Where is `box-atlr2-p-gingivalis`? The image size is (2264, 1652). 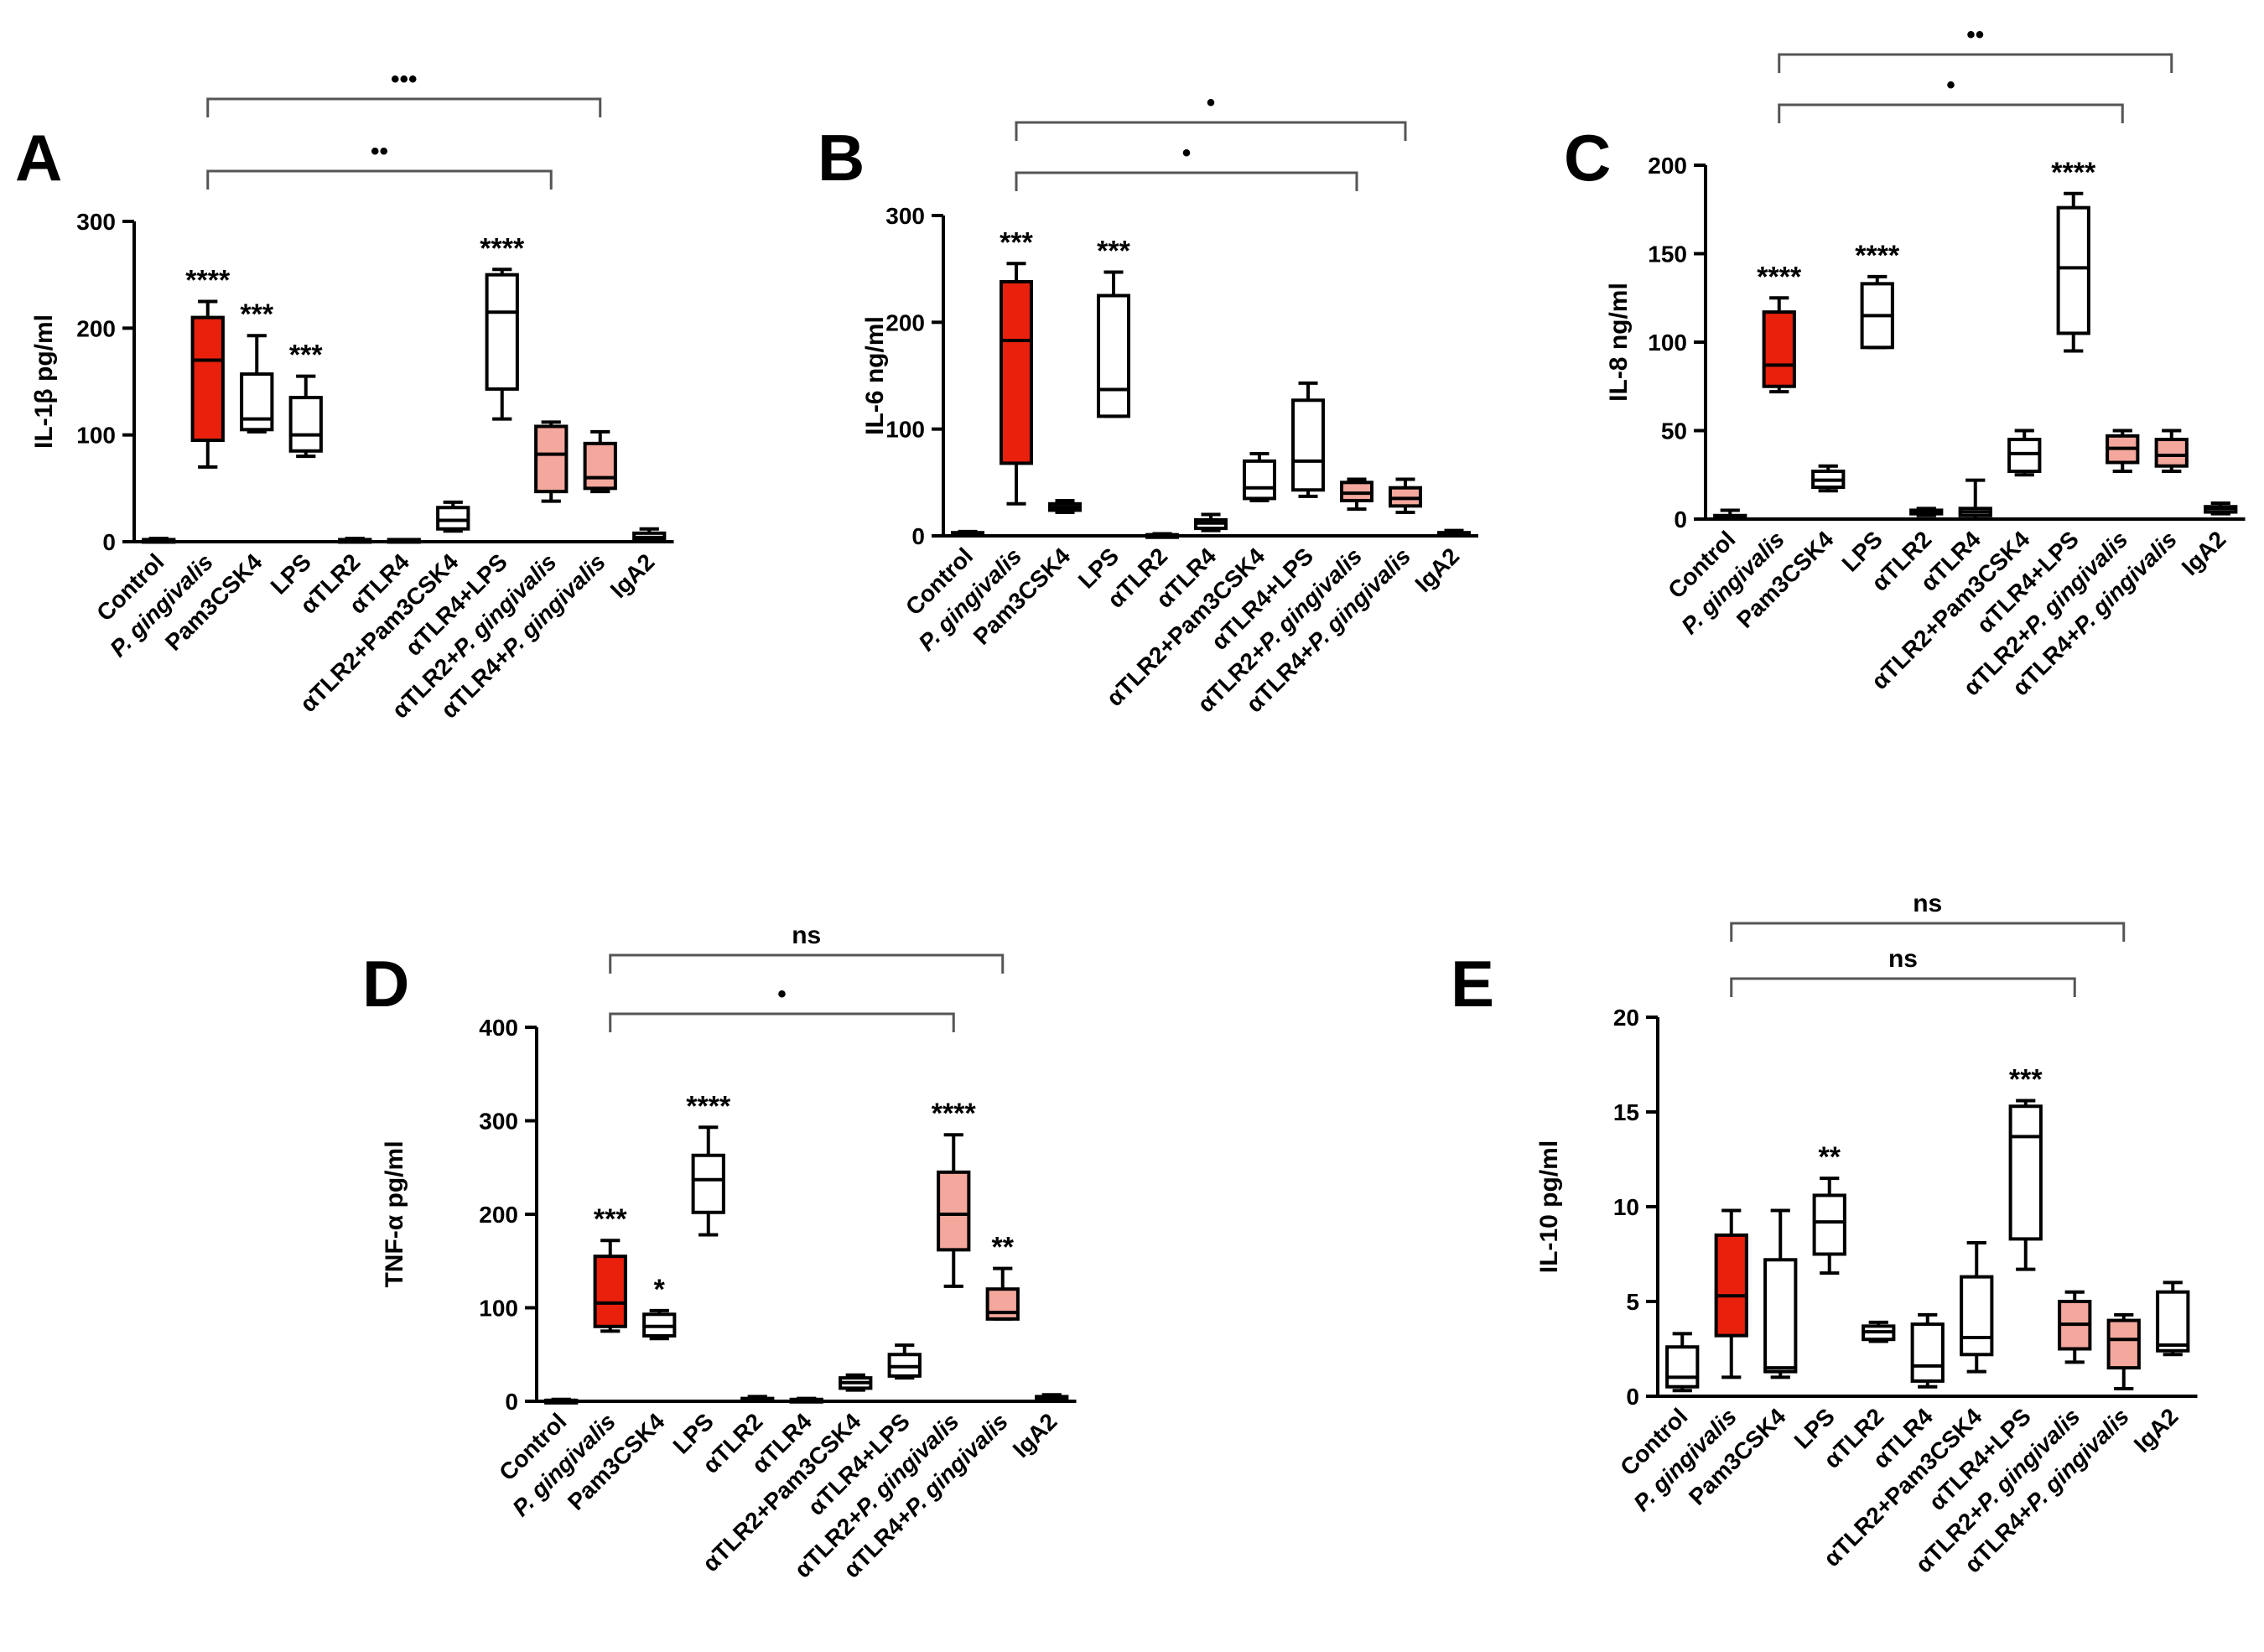 box-atlr2-p-gingivalis is located at coordinates (551, 461).